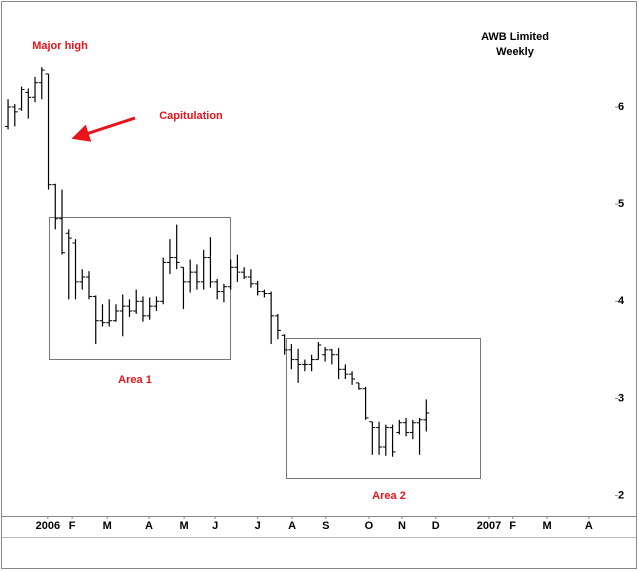 This screenshot has height=571, width=639. I want to click on annotation: Major high, so click(60, 46).